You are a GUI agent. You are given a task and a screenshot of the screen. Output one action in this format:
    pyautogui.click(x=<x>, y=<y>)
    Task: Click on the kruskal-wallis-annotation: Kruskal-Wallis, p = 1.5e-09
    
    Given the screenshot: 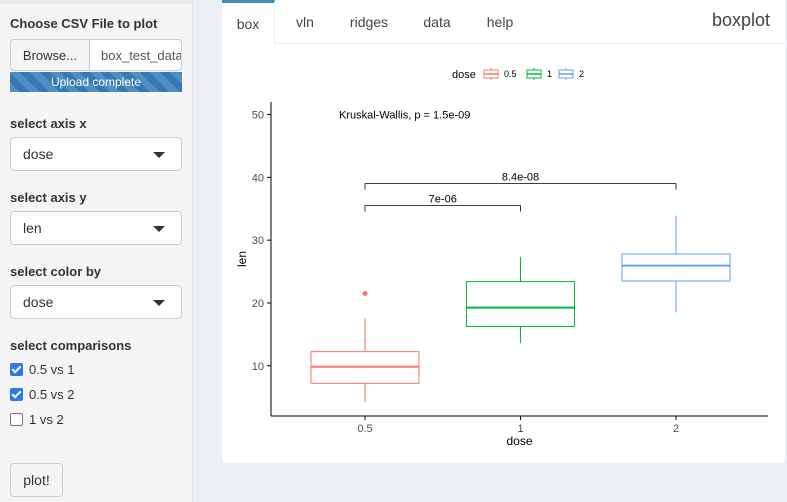 What is the action you would take?
    pyautogui.click(x=404, y=116)
    